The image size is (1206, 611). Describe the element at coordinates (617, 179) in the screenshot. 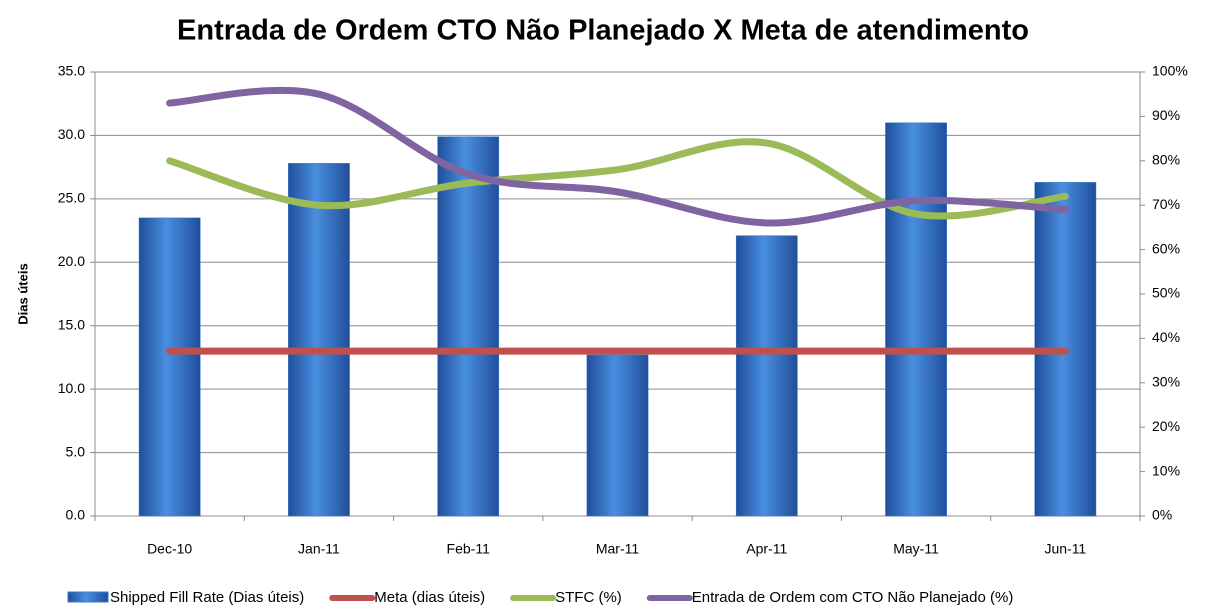

I see `line` at that location.